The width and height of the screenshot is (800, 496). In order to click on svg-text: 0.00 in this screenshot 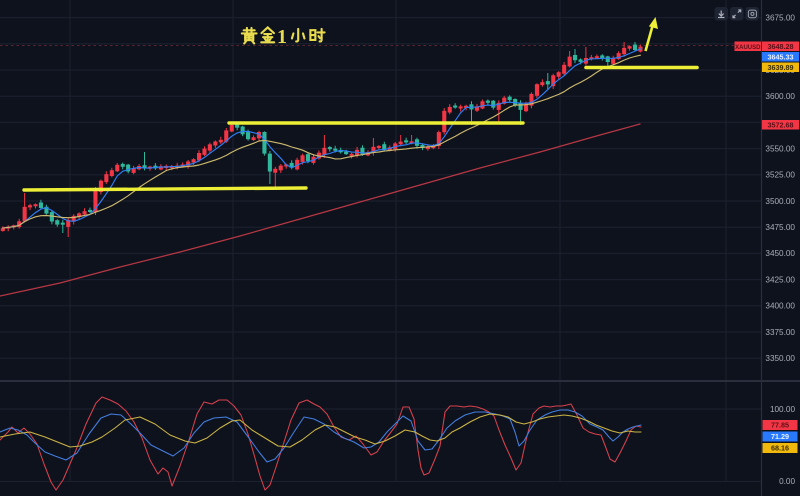, I will do `click(787, 481)`.